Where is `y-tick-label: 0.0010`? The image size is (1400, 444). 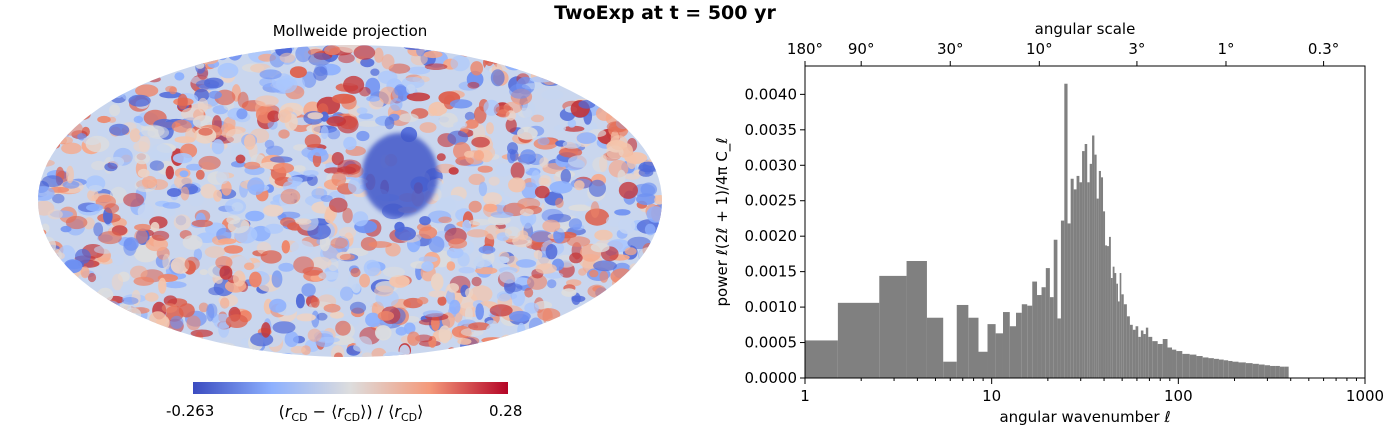 y-tick-label: 0.0010 is located at coordinates (771, 307).